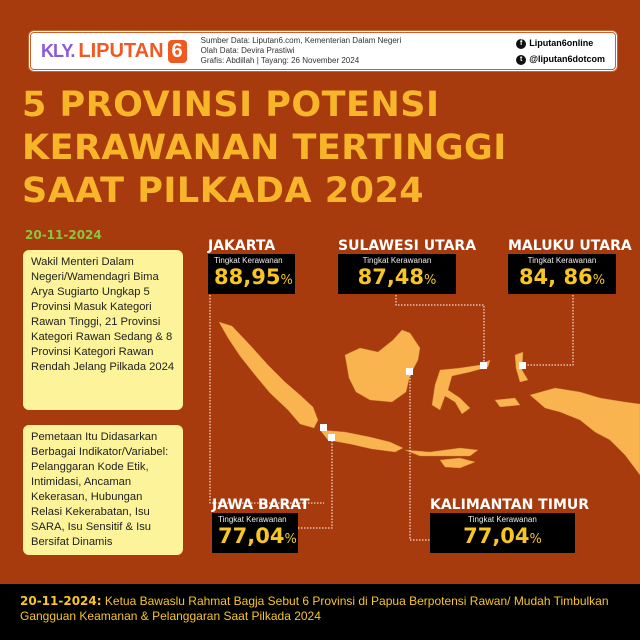 The height and width of the screenshot is (640, 640). I want to click on social-facebook: f Liputan6online, so click(560, 43).